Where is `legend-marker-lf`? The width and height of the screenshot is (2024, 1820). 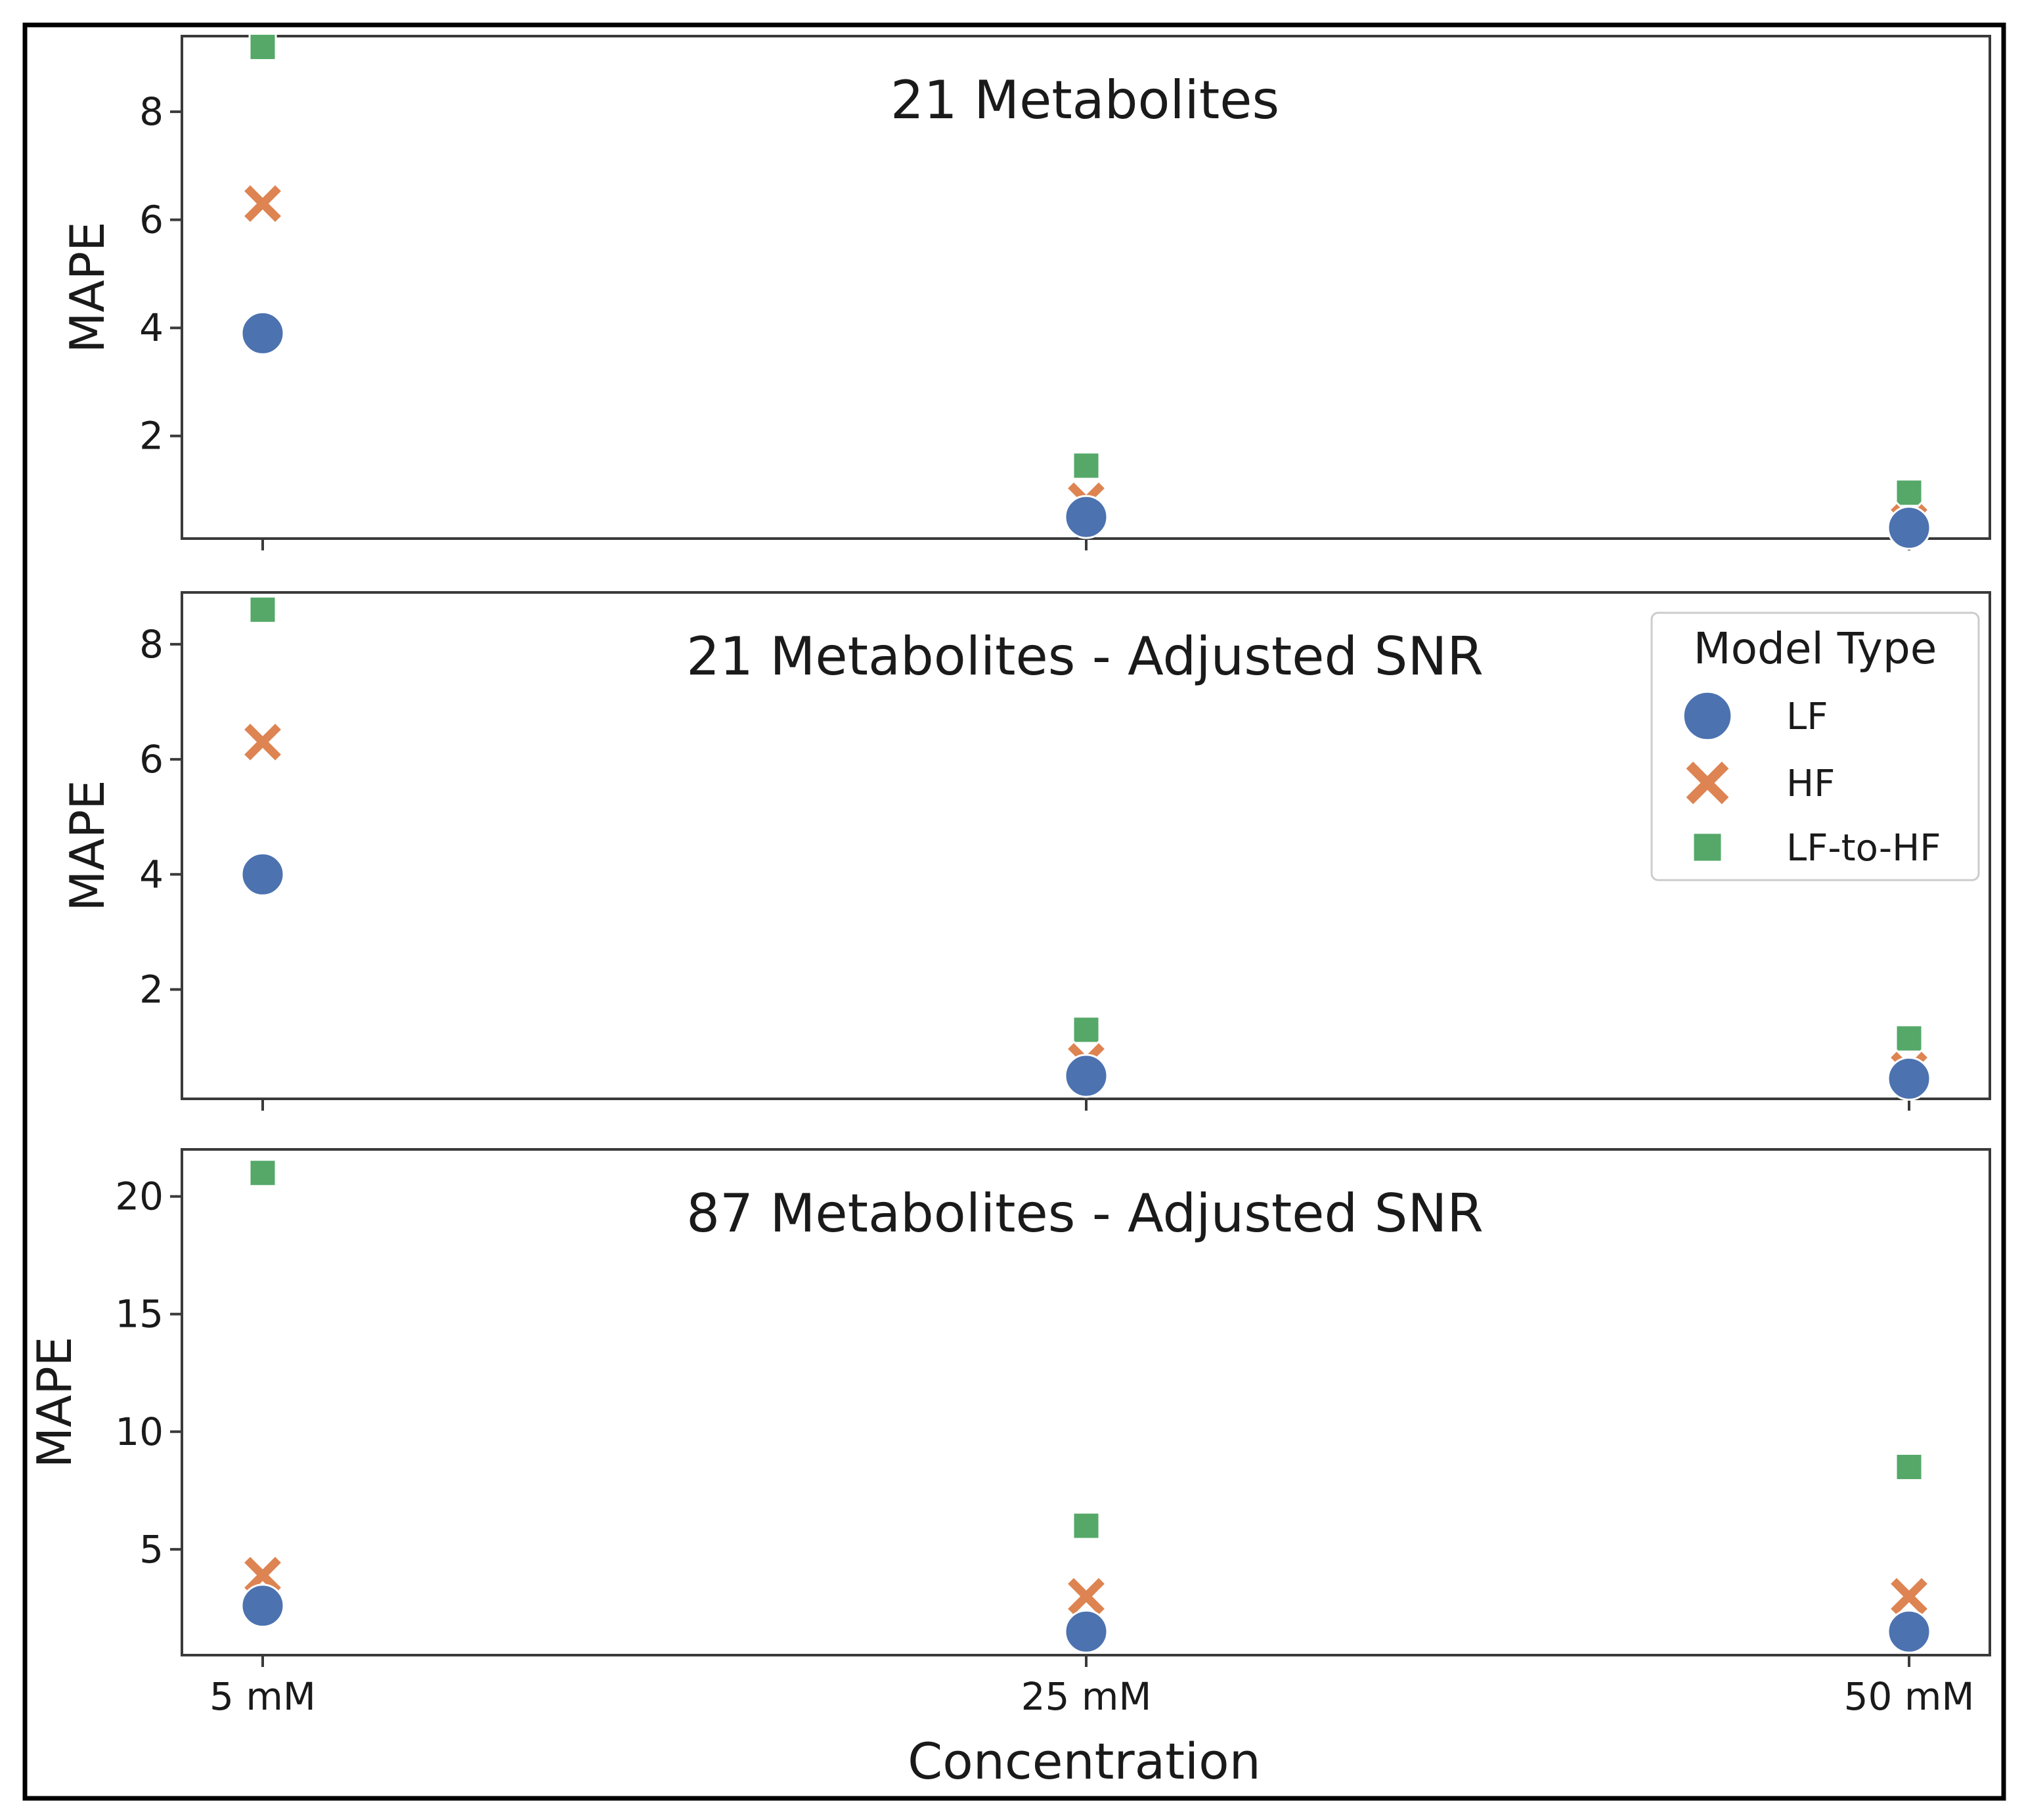 legend-marker-lf is located at coordinates (1707, 716).